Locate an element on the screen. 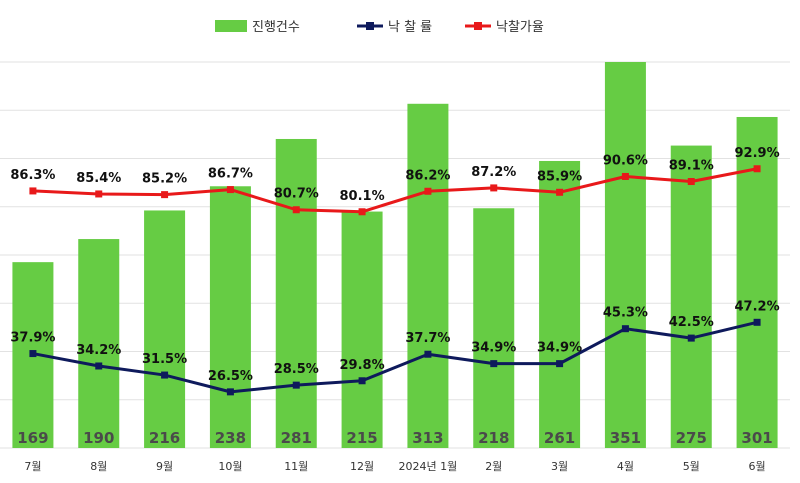 This screenshot has height=483, width=800. x-tick-label-9: 4월 is located at coordinates (625, 466).